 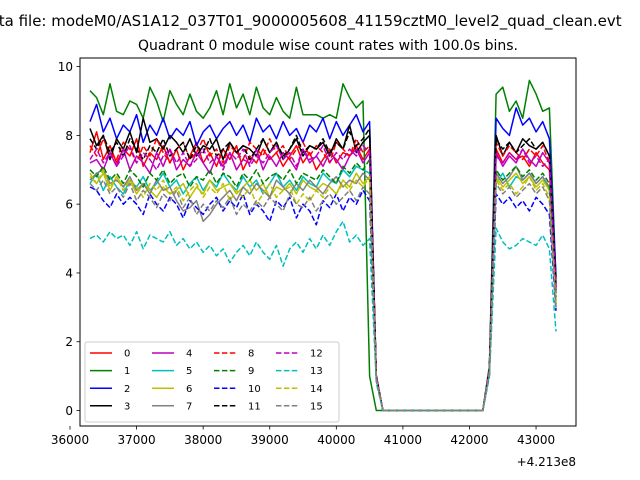 What do you see at coordinates (69, 205) in the screenshot?
I see `y-tick-label: 6` at bounding box center [69, 205].